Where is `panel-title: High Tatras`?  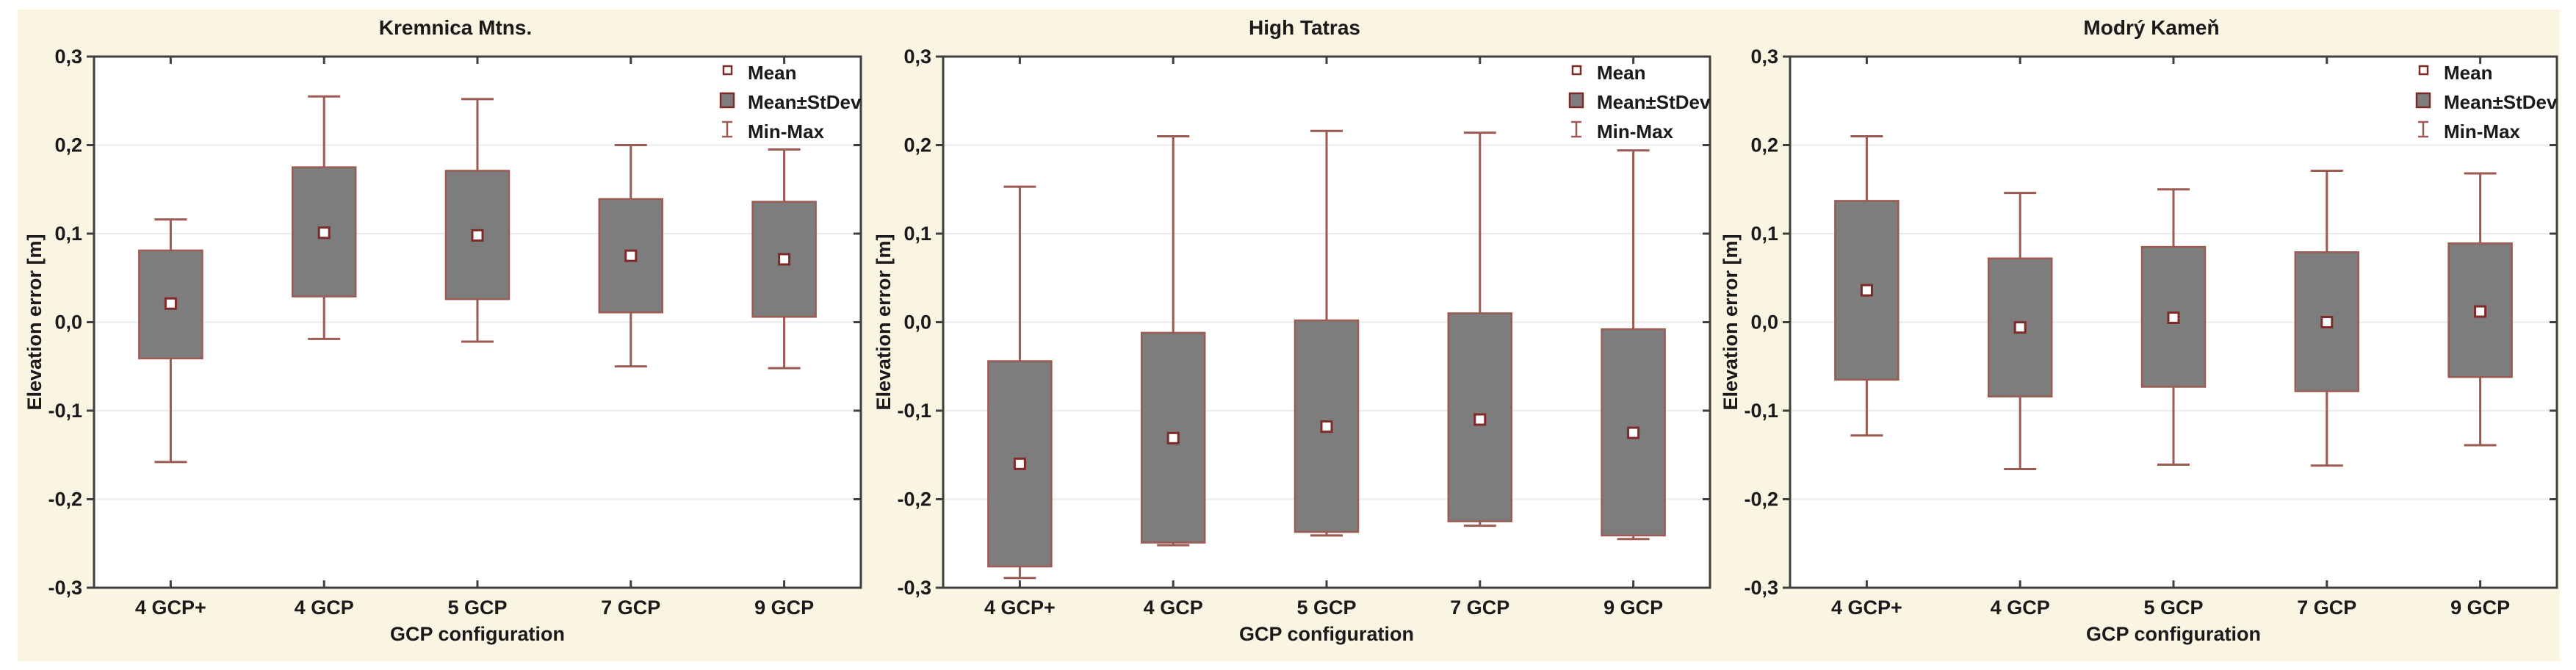
panel-title: High Tatras is located at coordinates (1304, 28).